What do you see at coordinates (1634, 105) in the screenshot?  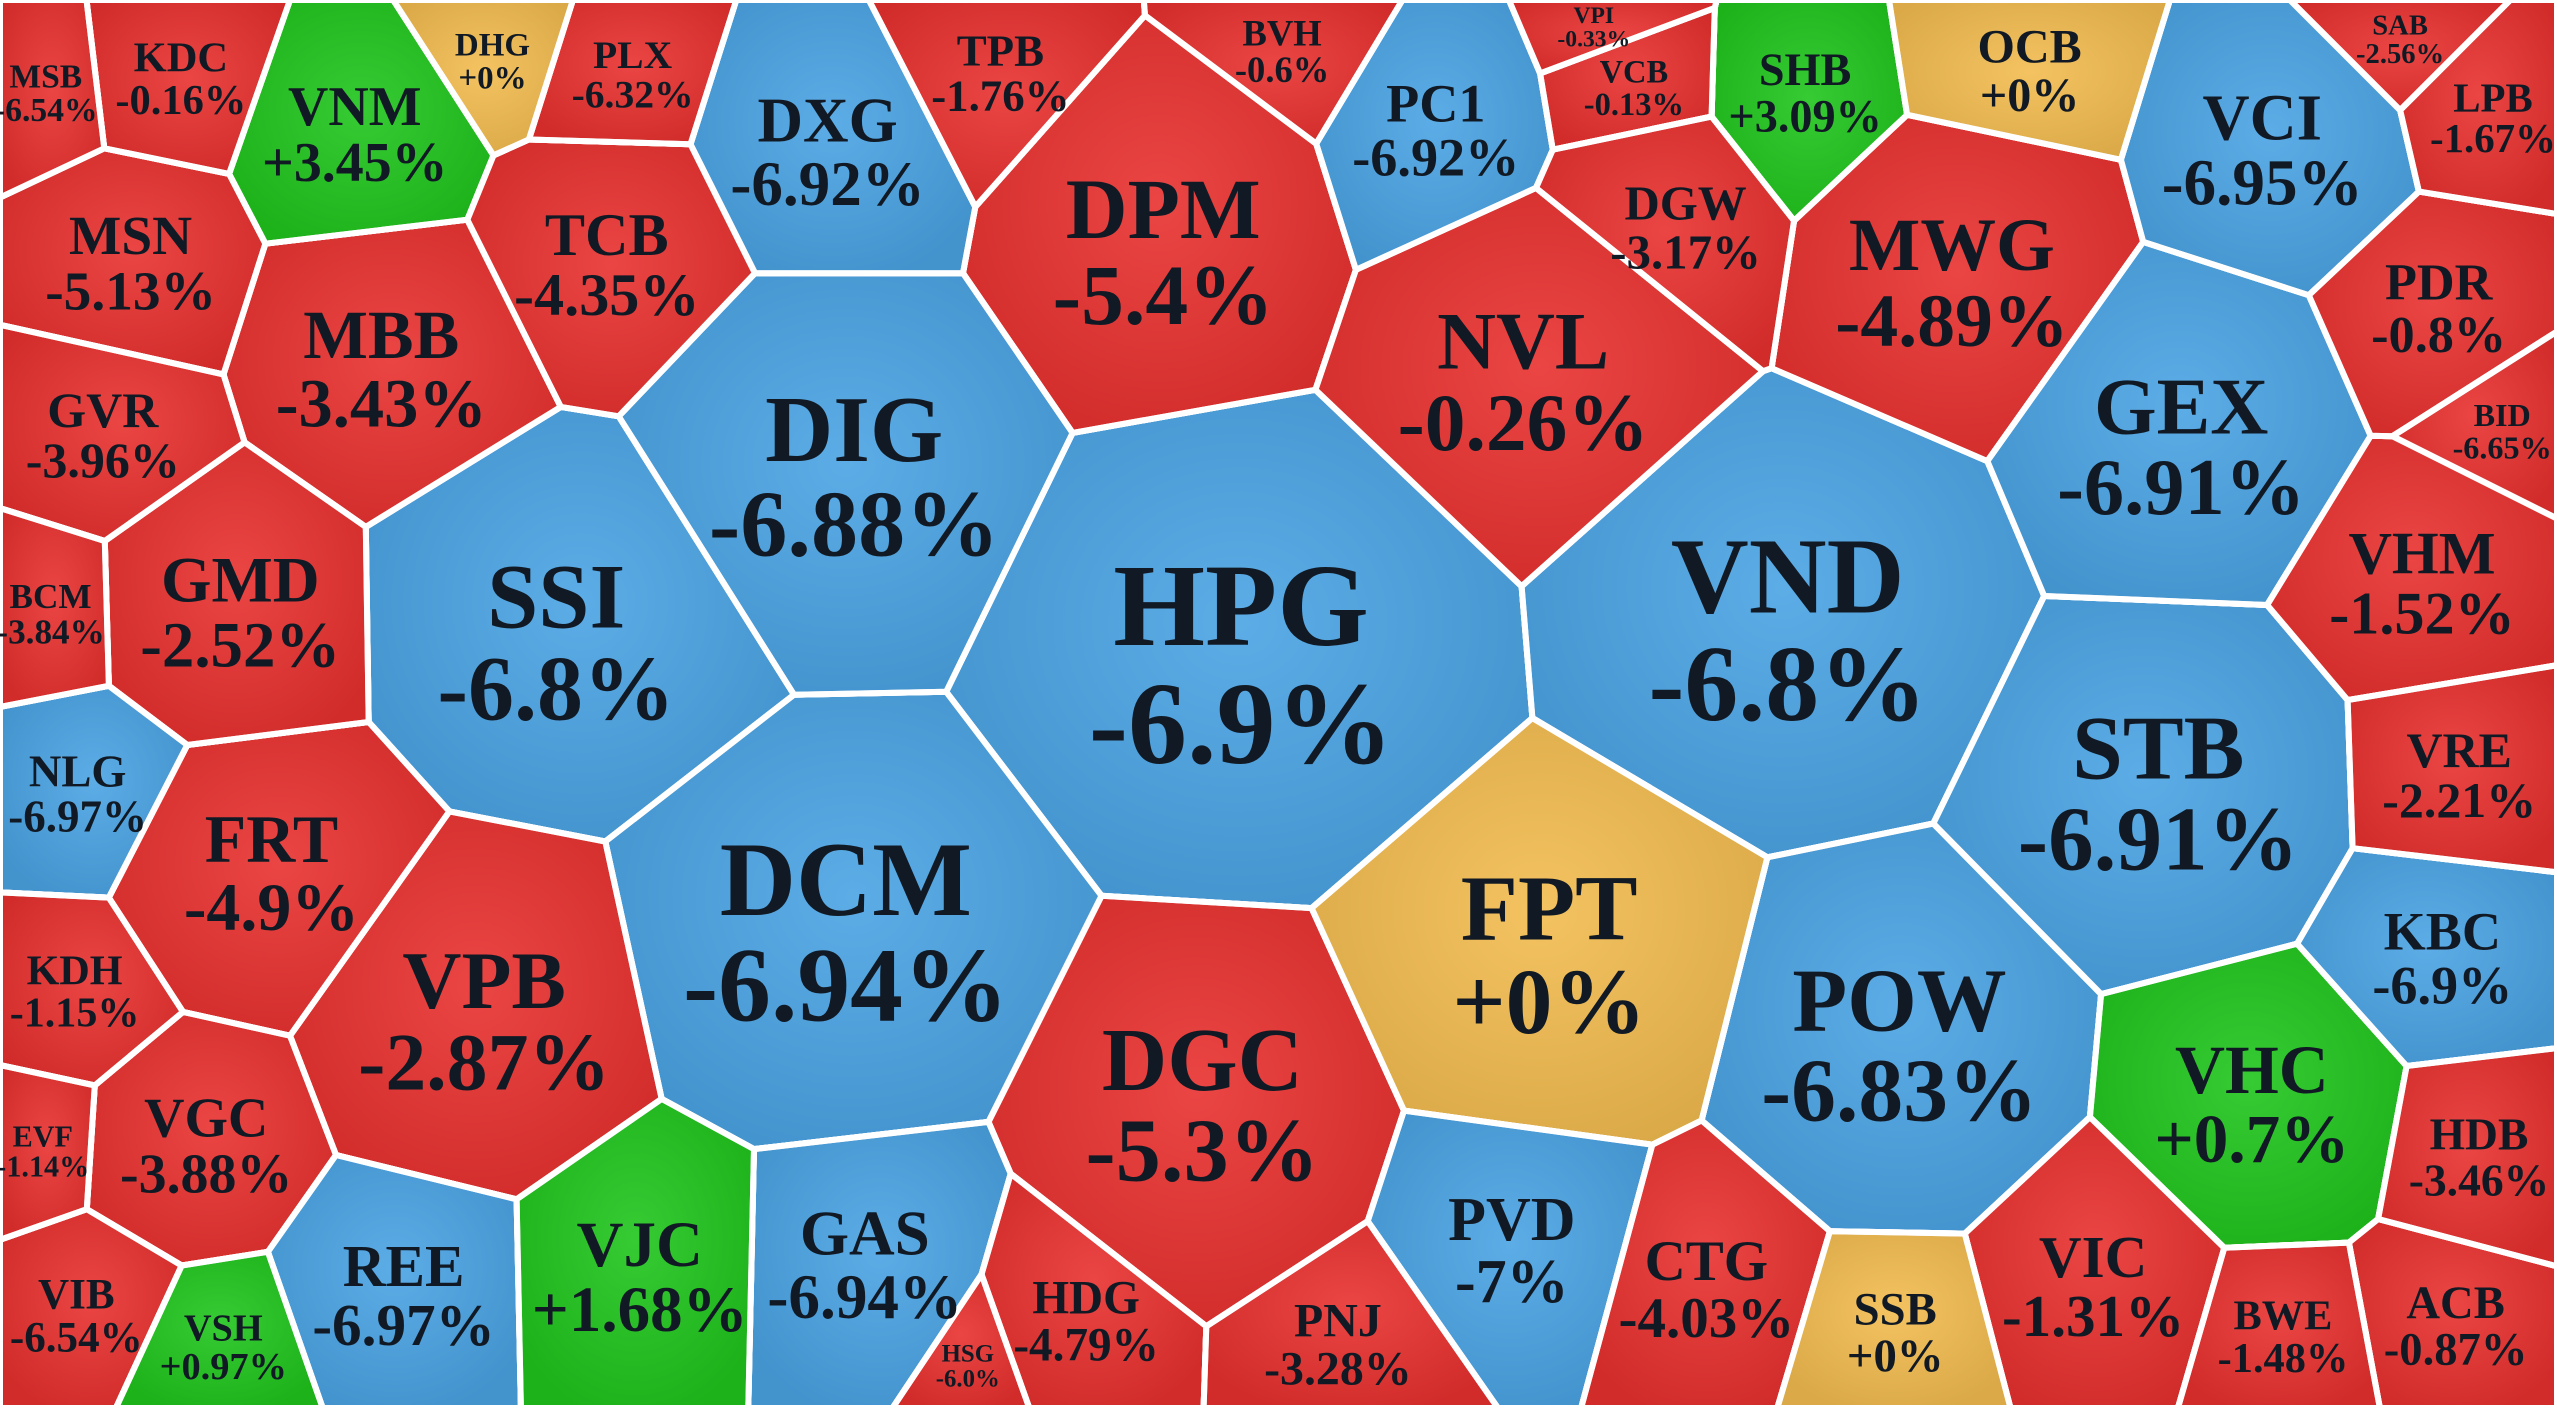 I see `change-vcb: -0.13%` at bounding box center [1634, 105].